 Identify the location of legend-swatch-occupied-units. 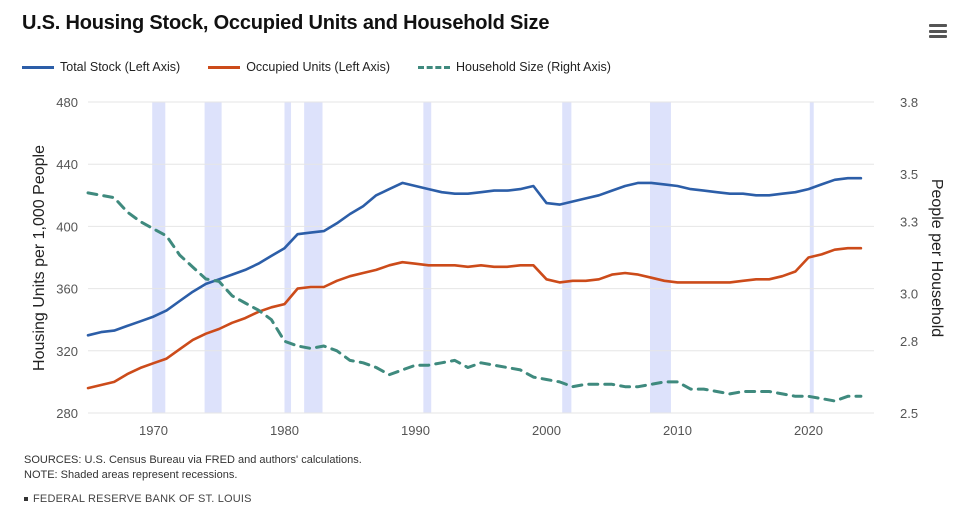
(224, 67).